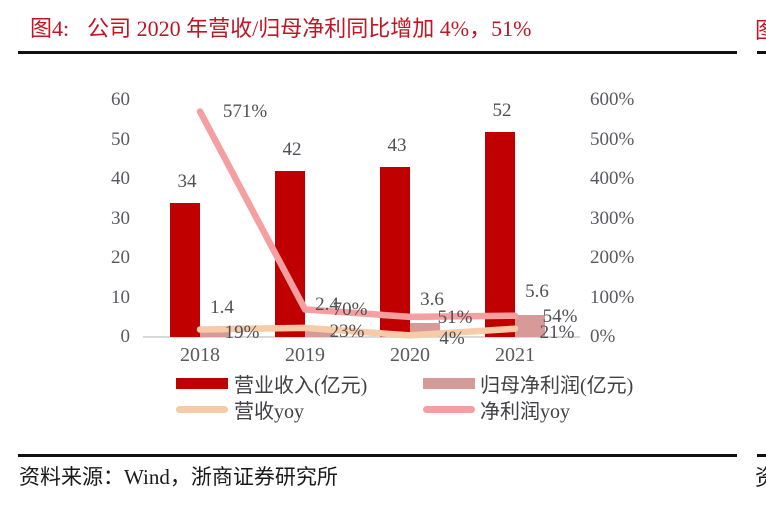  I want to click on bar-归母净利润(亿元)-2021, so click(530, 325).